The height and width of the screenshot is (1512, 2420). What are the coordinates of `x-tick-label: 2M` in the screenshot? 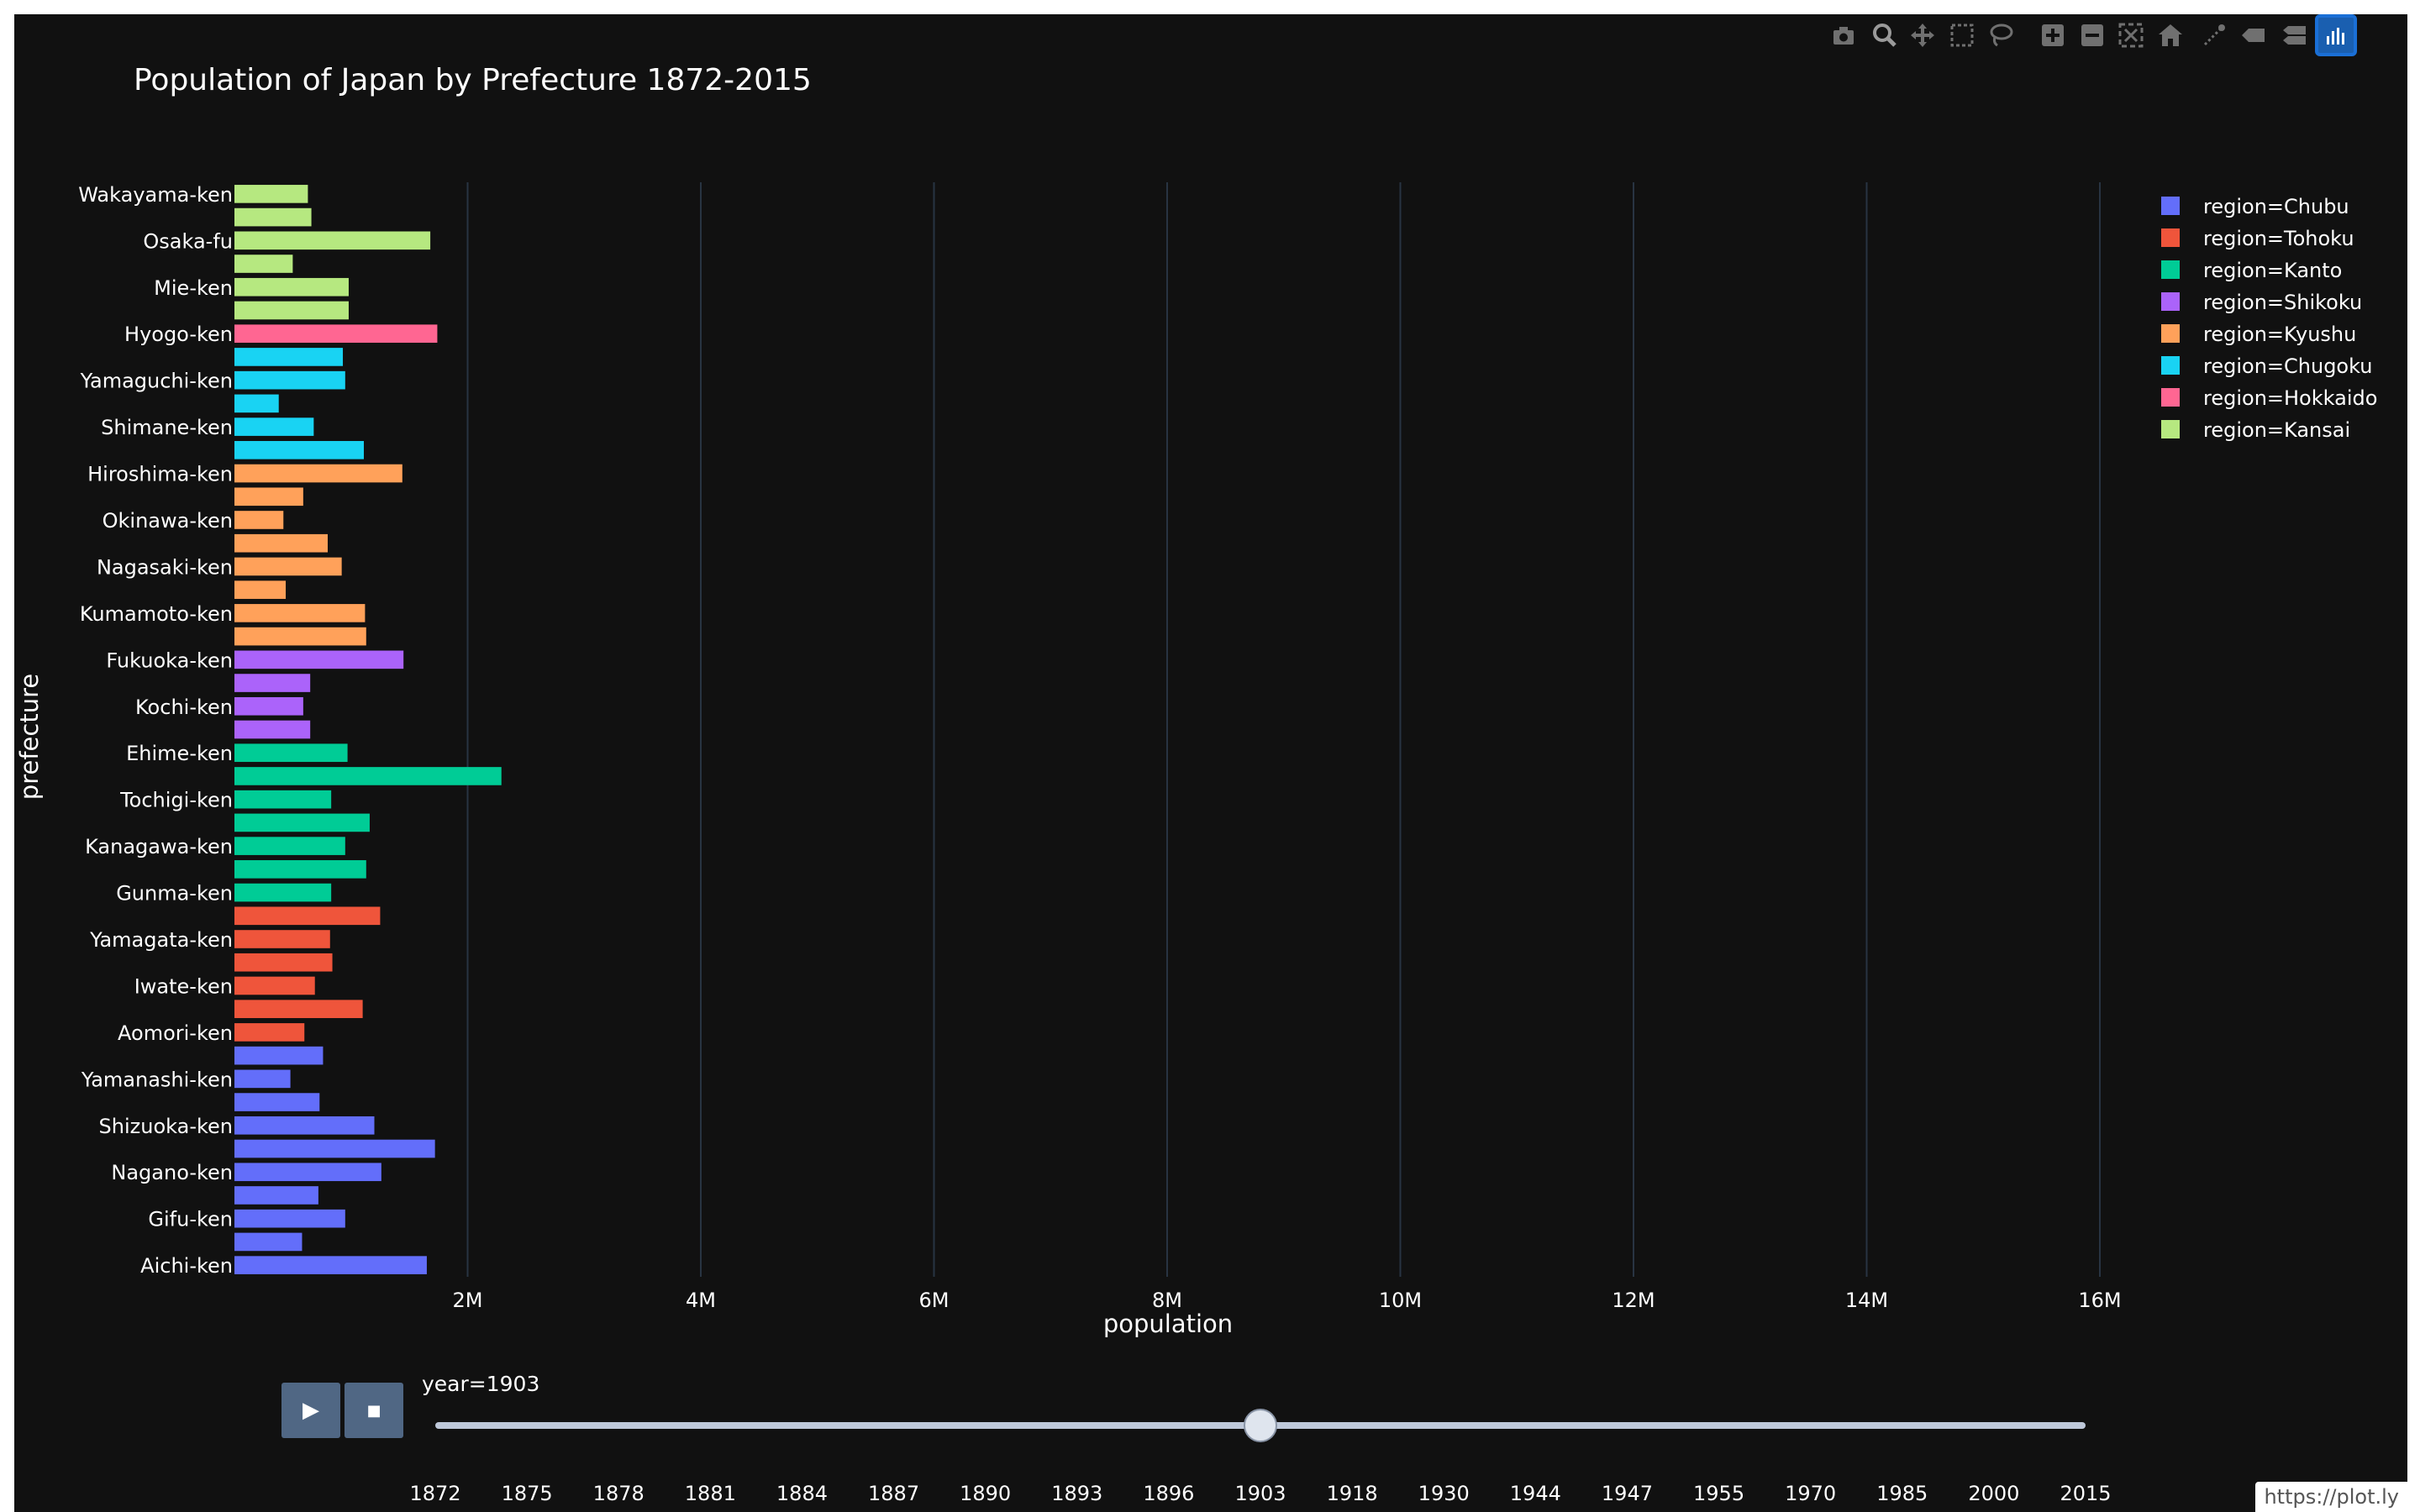 It's located at (468, 1300).